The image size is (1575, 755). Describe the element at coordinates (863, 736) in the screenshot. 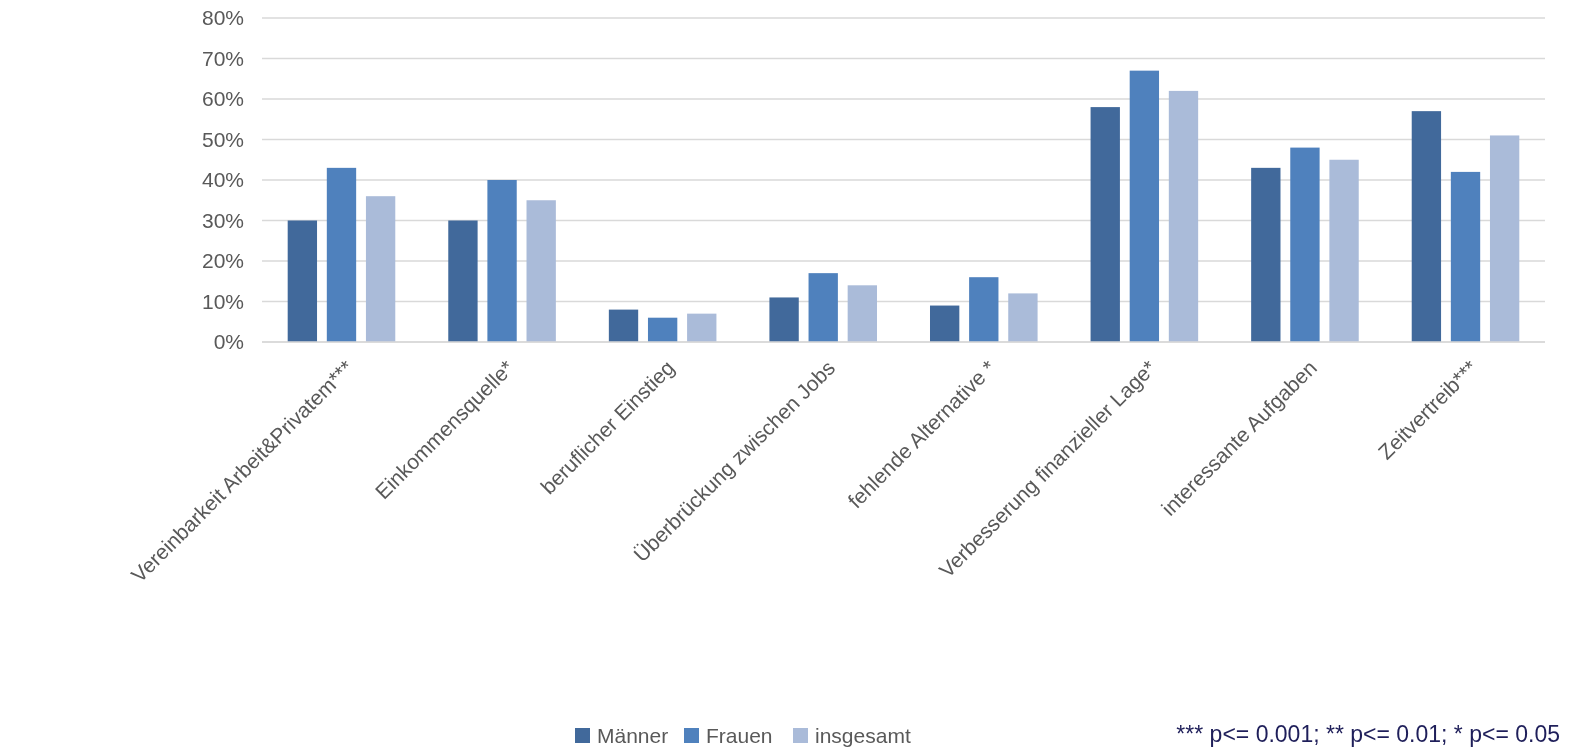

I see `legend-label: insgesamt` at that location.